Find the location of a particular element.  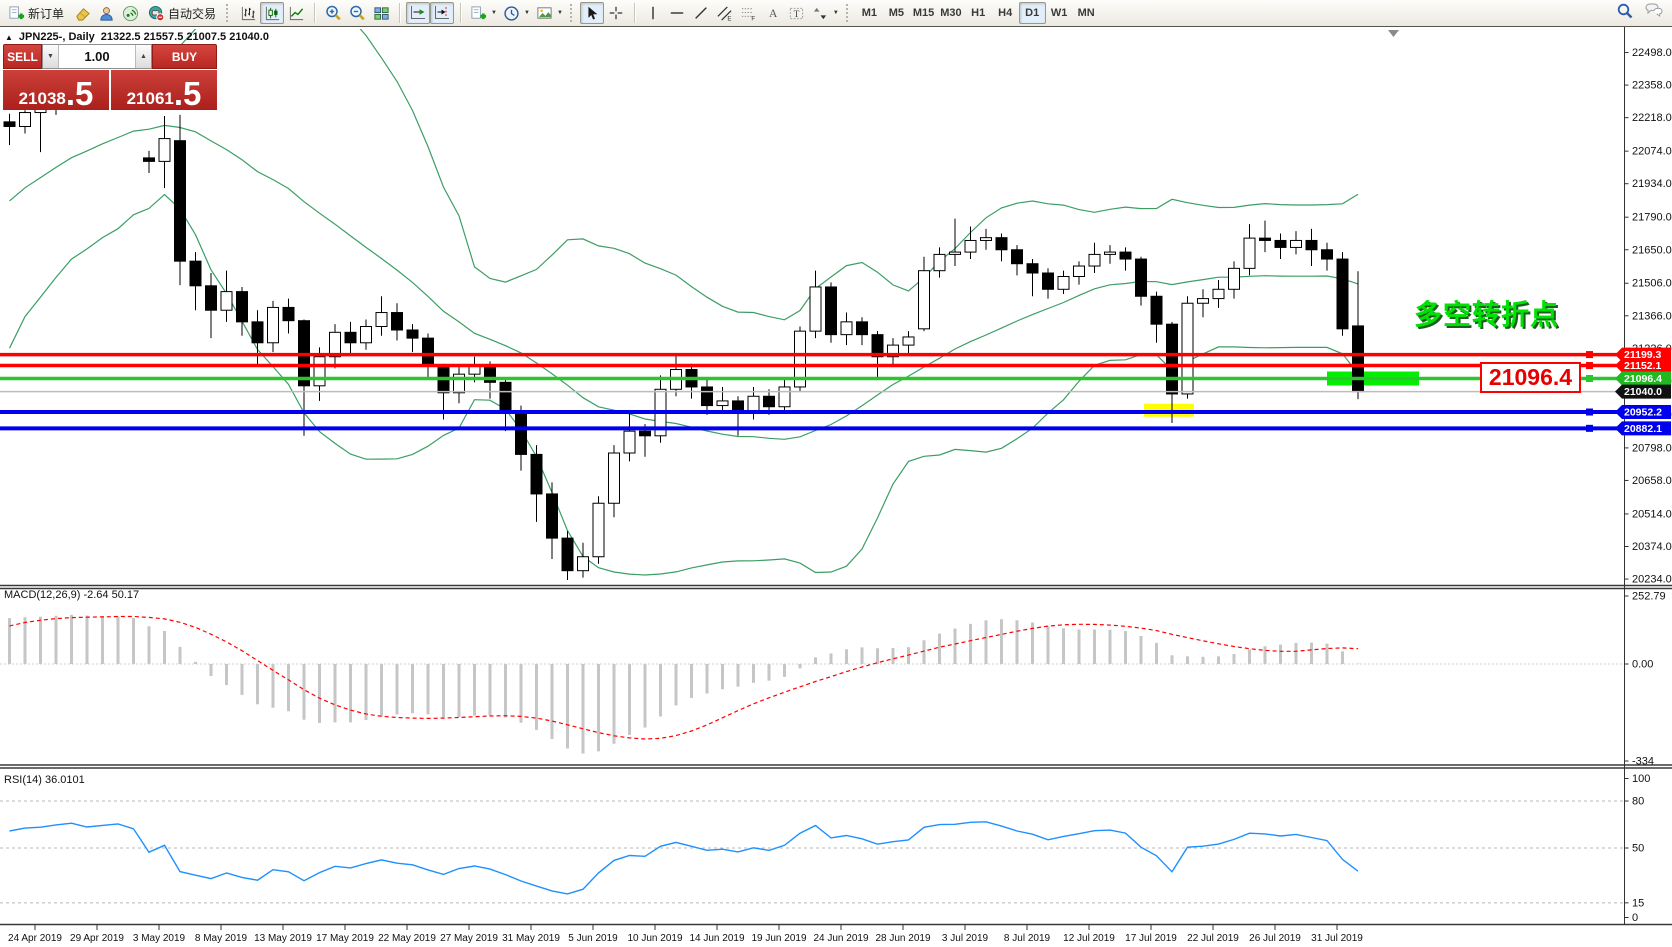

one-click-trading-panel: SELL ▼ 1.00 ▲ BUY 21038 .5 21061 .5 is located at coordinates (110, 77).